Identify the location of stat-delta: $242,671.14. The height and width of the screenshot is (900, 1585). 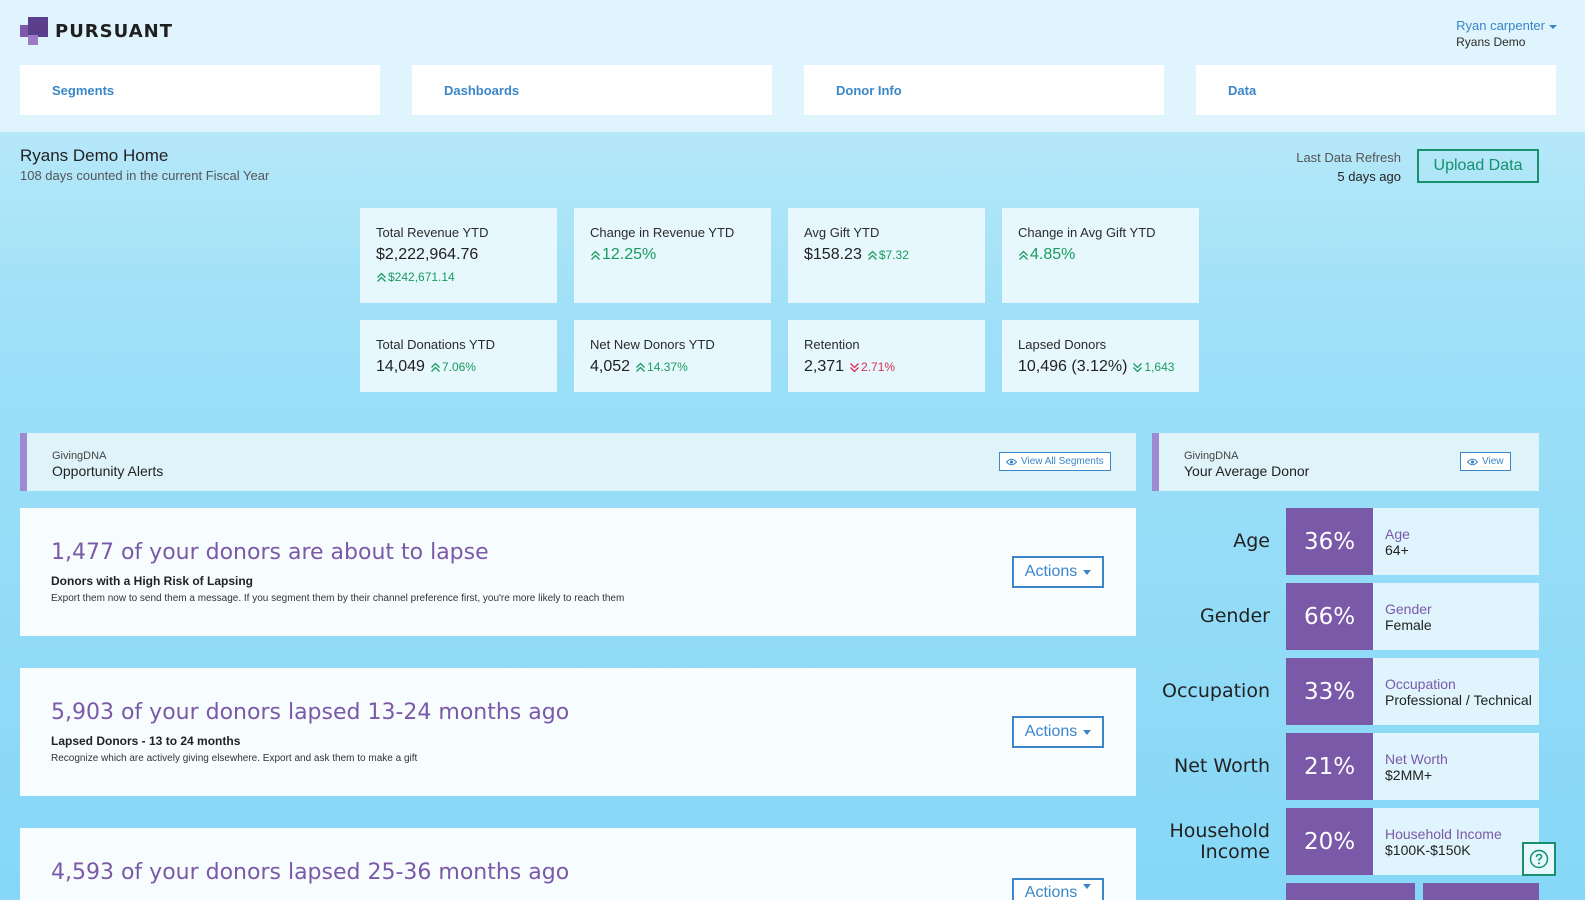
(415, 277).